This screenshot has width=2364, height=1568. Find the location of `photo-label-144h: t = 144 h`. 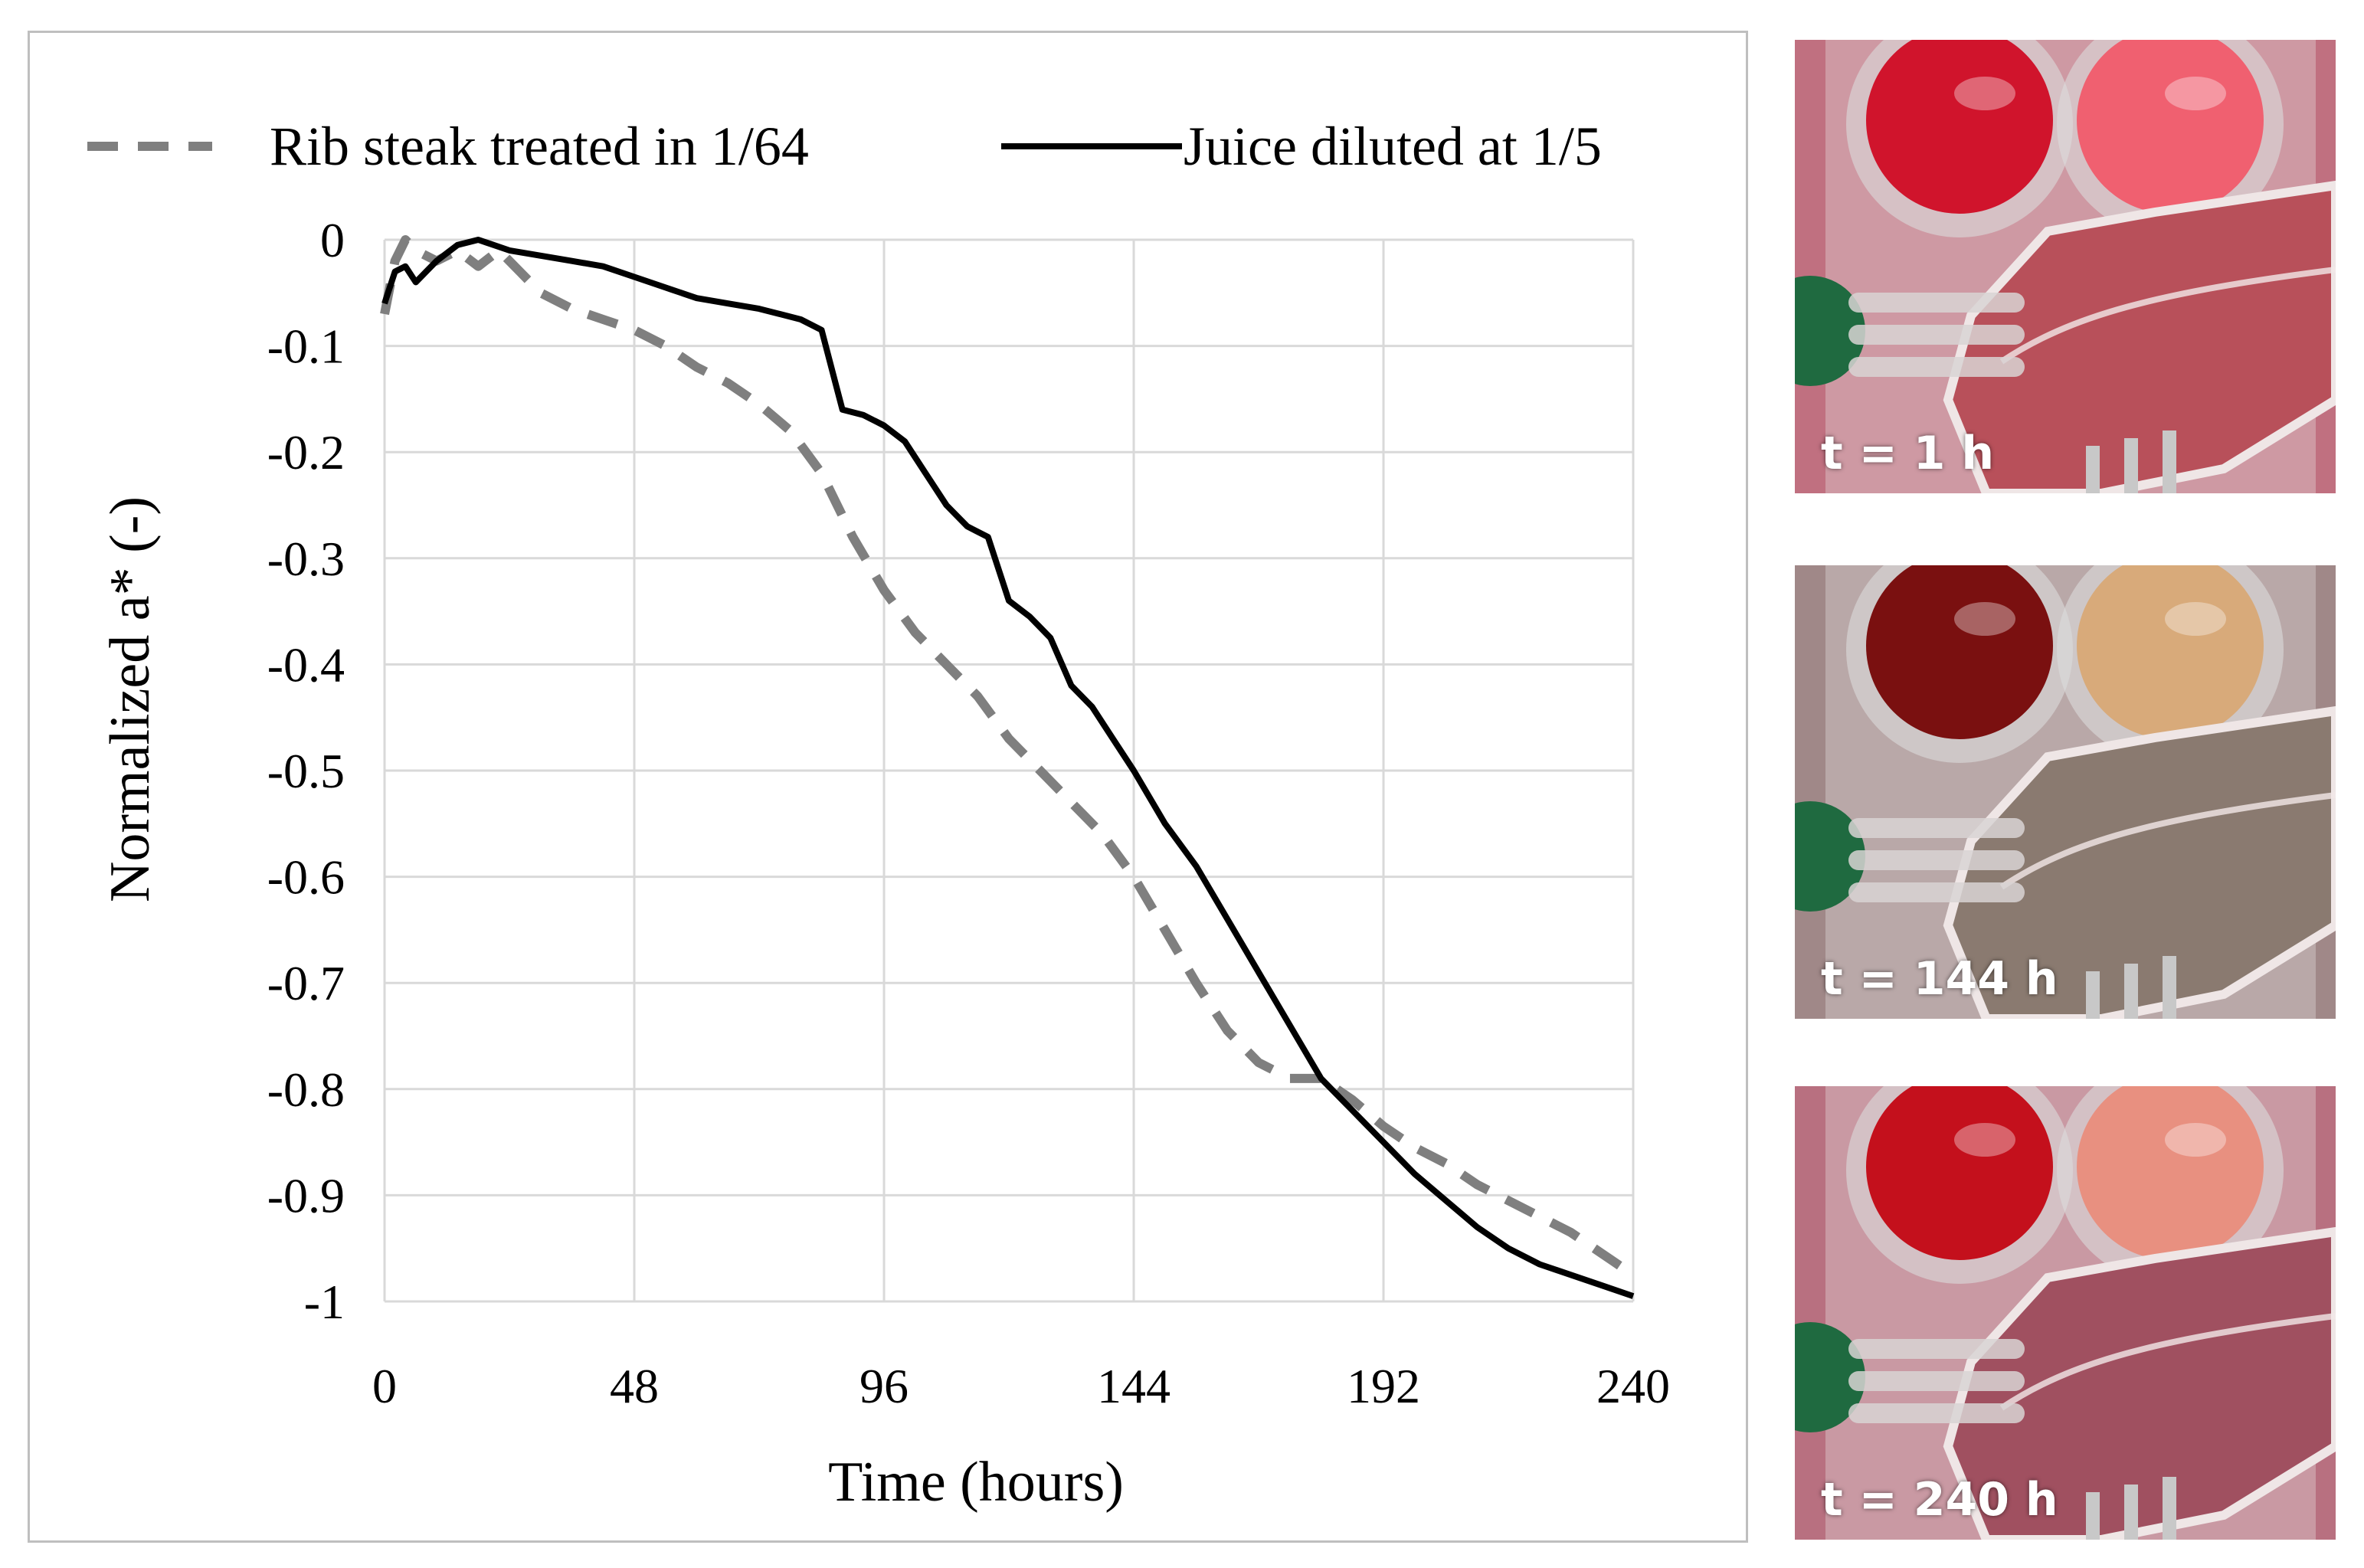

photo-label-144h: t = 144 h is located at coordinates (1939, 979).